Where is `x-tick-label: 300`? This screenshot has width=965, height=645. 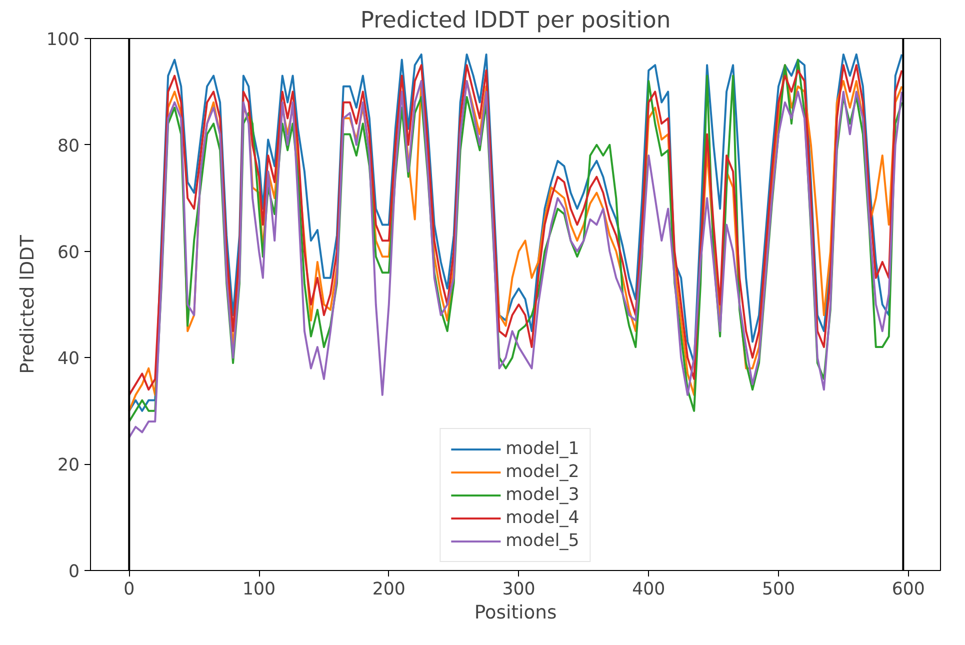 x-tick-label: 300 is located at coordinates (519, 590).